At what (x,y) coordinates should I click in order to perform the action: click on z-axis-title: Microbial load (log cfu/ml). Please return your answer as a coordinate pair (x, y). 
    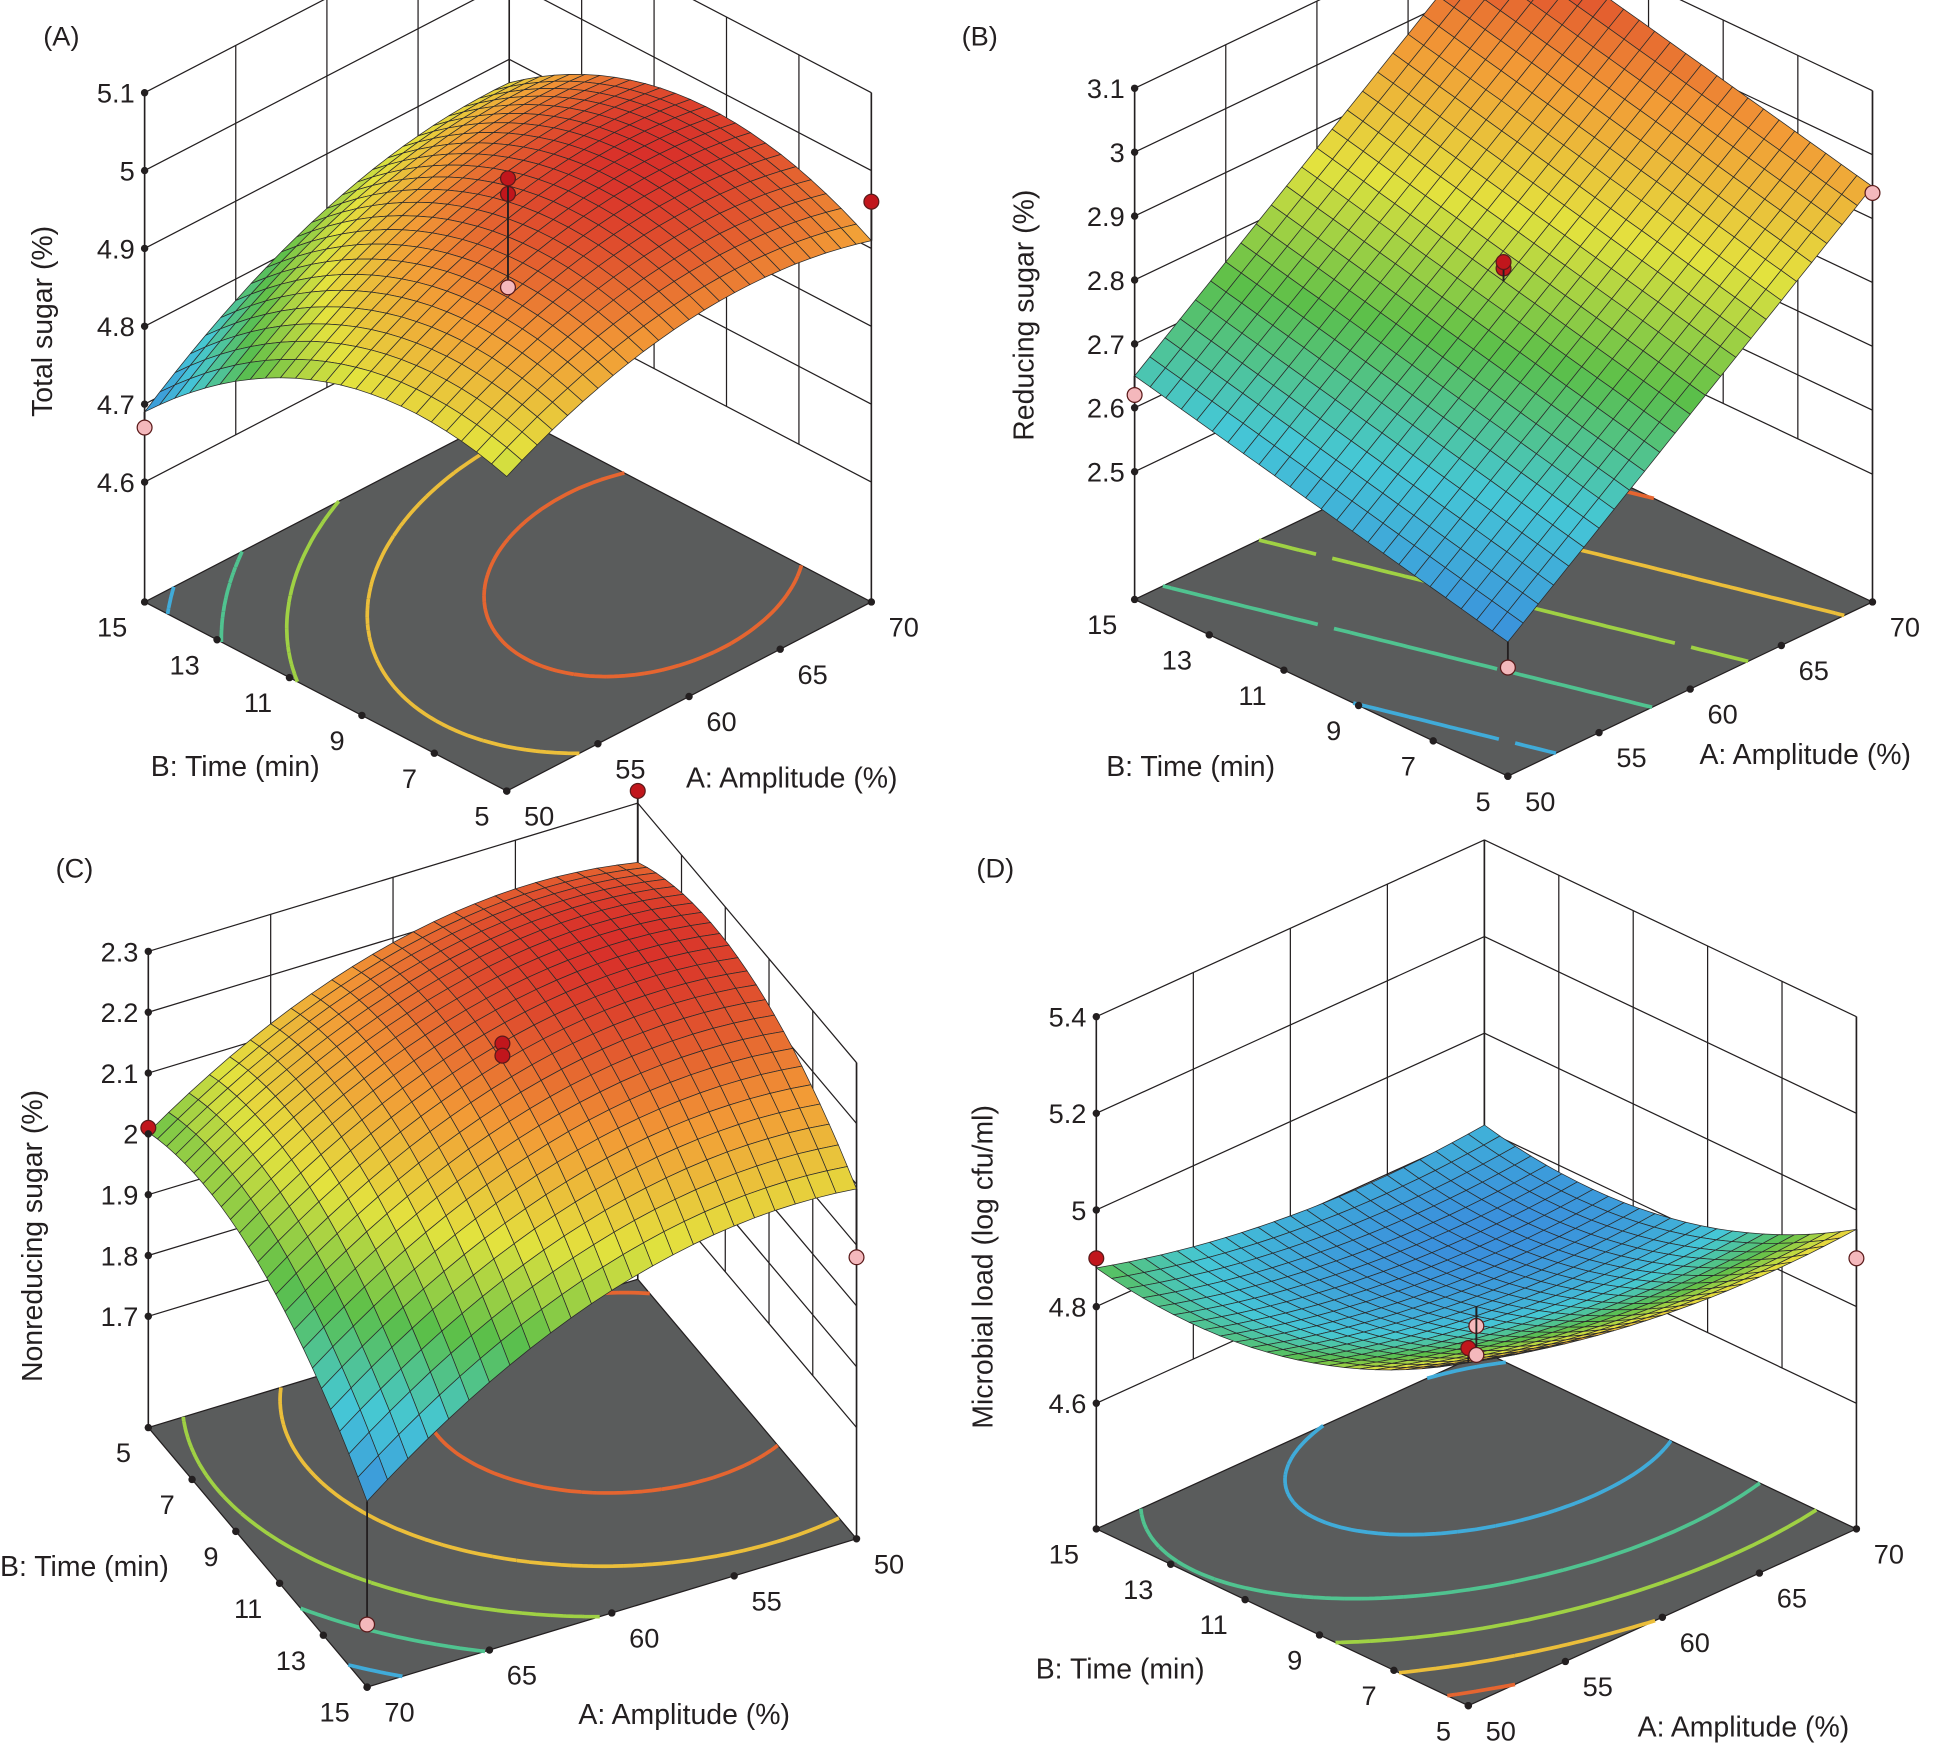
    Looking at the image, I should click on (983, 1267).